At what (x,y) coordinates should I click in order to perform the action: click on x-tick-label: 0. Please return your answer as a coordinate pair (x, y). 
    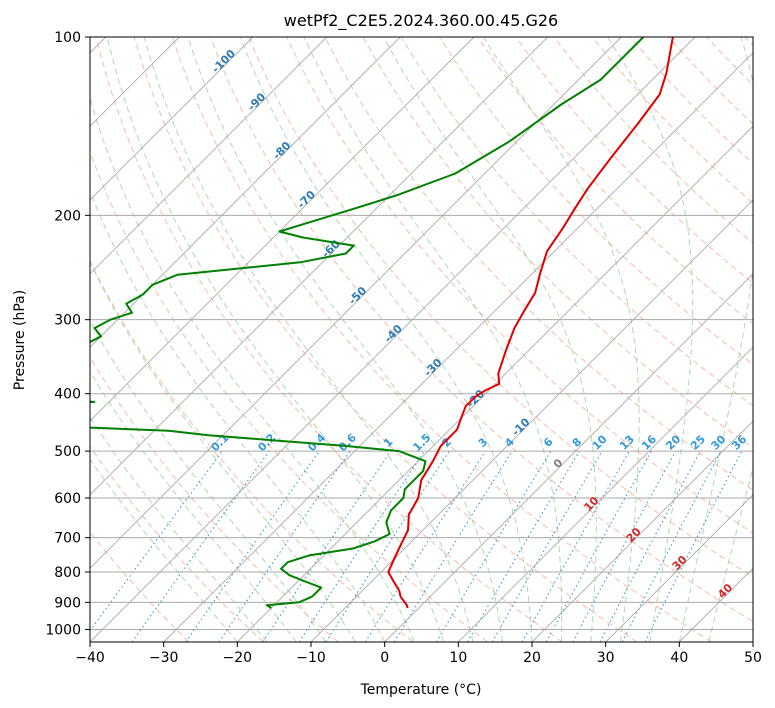
    Looking at the image, I should click on (384, 658).